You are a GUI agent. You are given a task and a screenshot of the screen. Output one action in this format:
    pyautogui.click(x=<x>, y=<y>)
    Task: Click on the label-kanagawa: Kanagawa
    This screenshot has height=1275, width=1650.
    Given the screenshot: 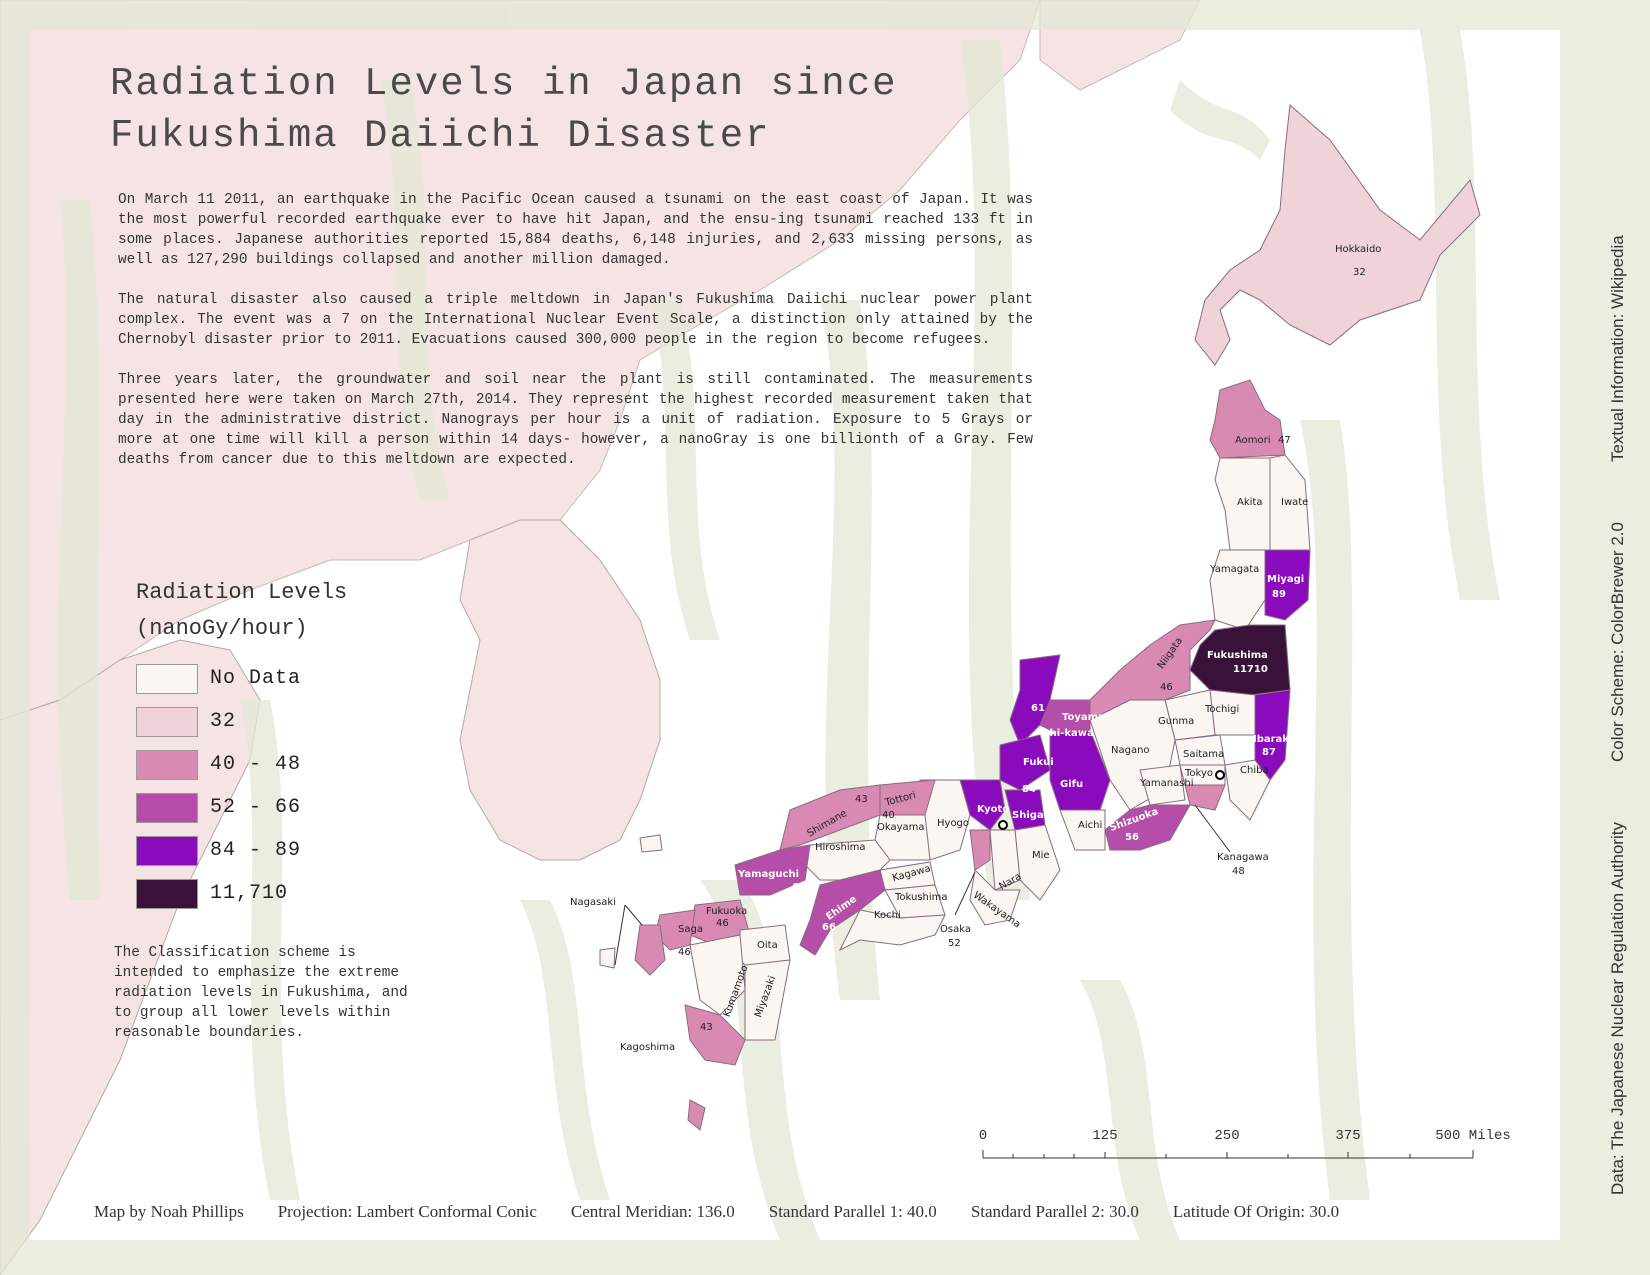 What is the action you would take?
    pyautogui.click(x=1243, y=857)
    